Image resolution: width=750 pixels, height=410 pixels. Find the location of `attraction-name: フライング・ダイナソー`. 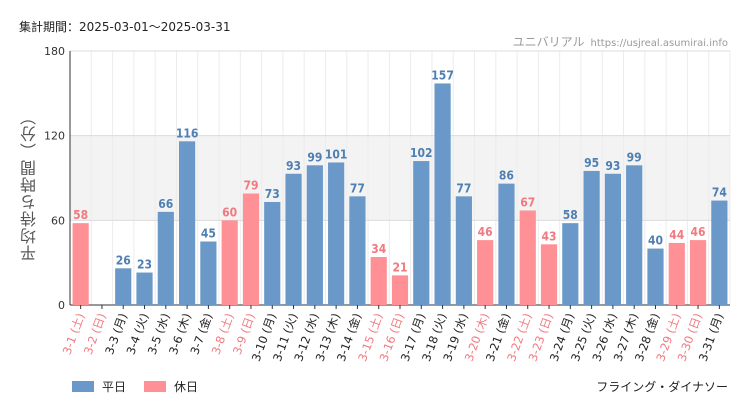

attraction-name: フライング・ダイナソー is located at coordinates (662, 387).